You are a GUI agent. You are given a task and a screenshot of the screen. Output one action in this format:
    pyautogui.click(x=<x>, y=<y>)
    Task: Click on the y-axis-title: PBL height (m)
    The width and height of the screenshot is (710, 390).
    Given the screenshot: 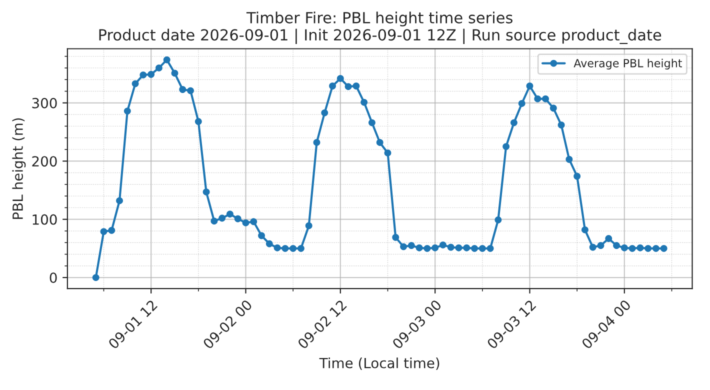 What is the action you would take?
    pyautogui.click(x=19, y=168)
    